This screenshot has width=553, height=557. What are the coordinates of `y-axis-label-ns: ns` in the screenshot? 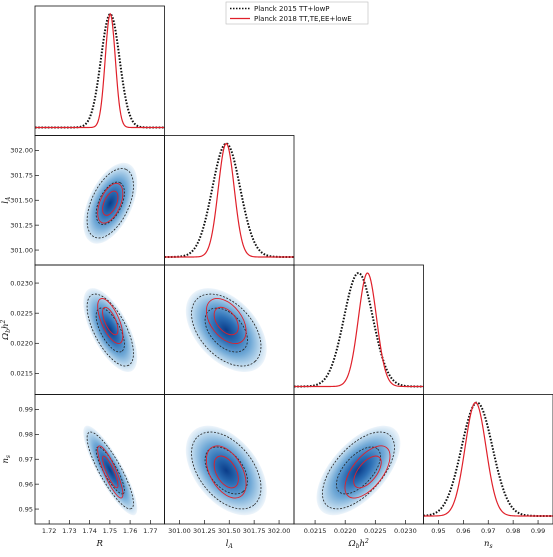 It's located at (6, 459).